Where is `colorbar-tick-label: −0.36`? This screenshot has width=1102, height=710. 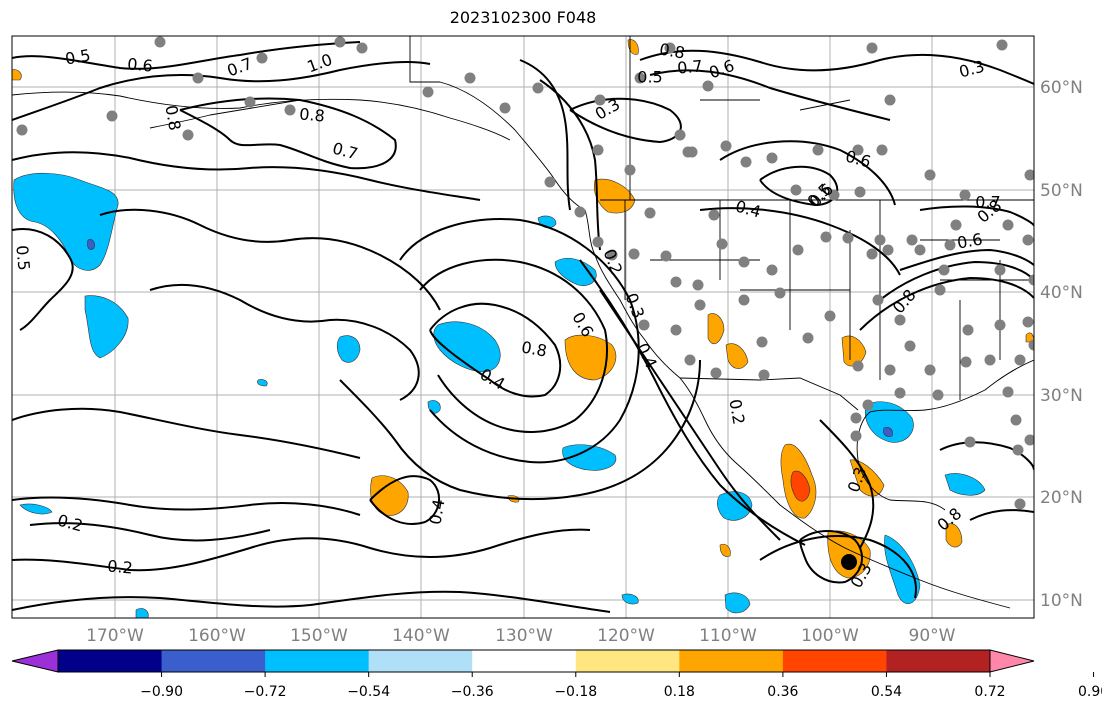
colorbar-tick-label: −0.36 is located at coordinates (472, 692).